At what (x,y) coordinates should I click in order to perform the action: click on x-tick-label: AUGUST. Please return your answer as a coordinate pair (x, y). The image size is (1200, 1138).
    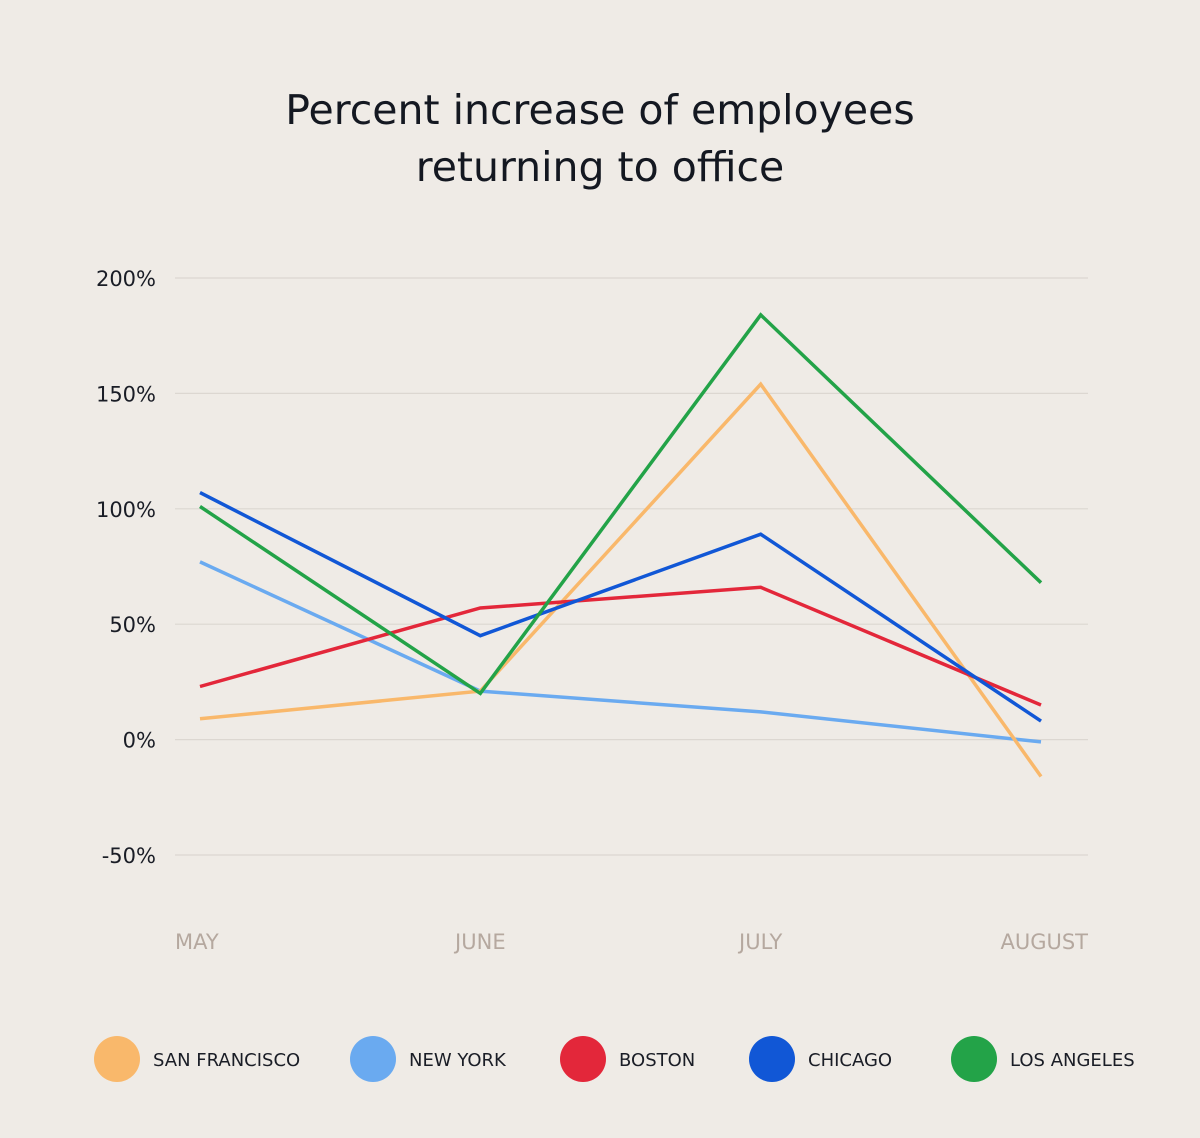
    Looking at the image, I should click on (1044, 942).